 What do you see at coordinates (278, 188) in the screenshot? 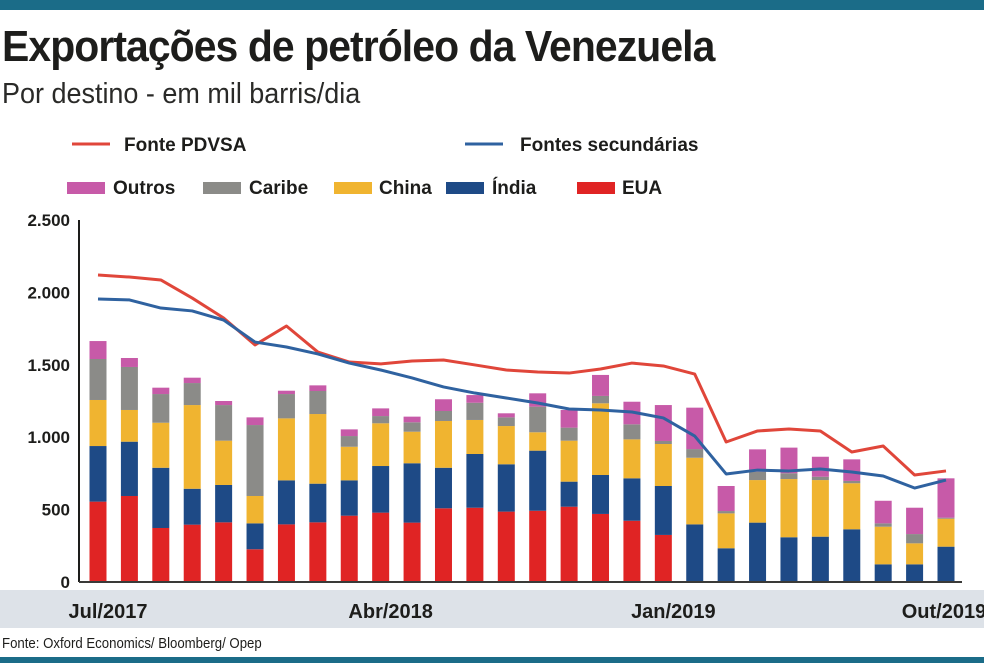
I see `legend-label-caribe: Caribe` at bounding box center [278, 188].